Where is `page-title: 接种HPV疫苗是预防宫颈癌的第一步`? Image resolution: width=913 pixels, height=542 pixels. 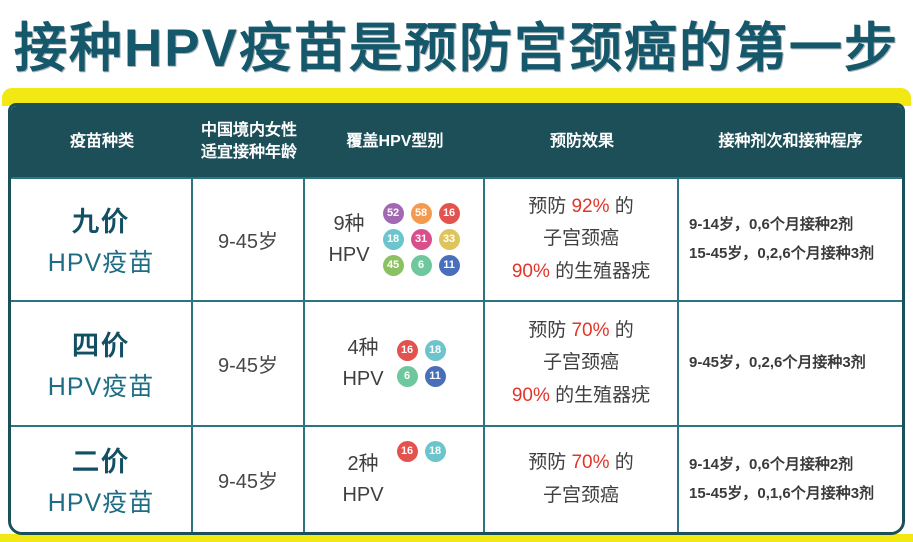 page-title: 接种HPV疫苗是预防宫颈癌的第一步 is located at coordinates (456, 48).